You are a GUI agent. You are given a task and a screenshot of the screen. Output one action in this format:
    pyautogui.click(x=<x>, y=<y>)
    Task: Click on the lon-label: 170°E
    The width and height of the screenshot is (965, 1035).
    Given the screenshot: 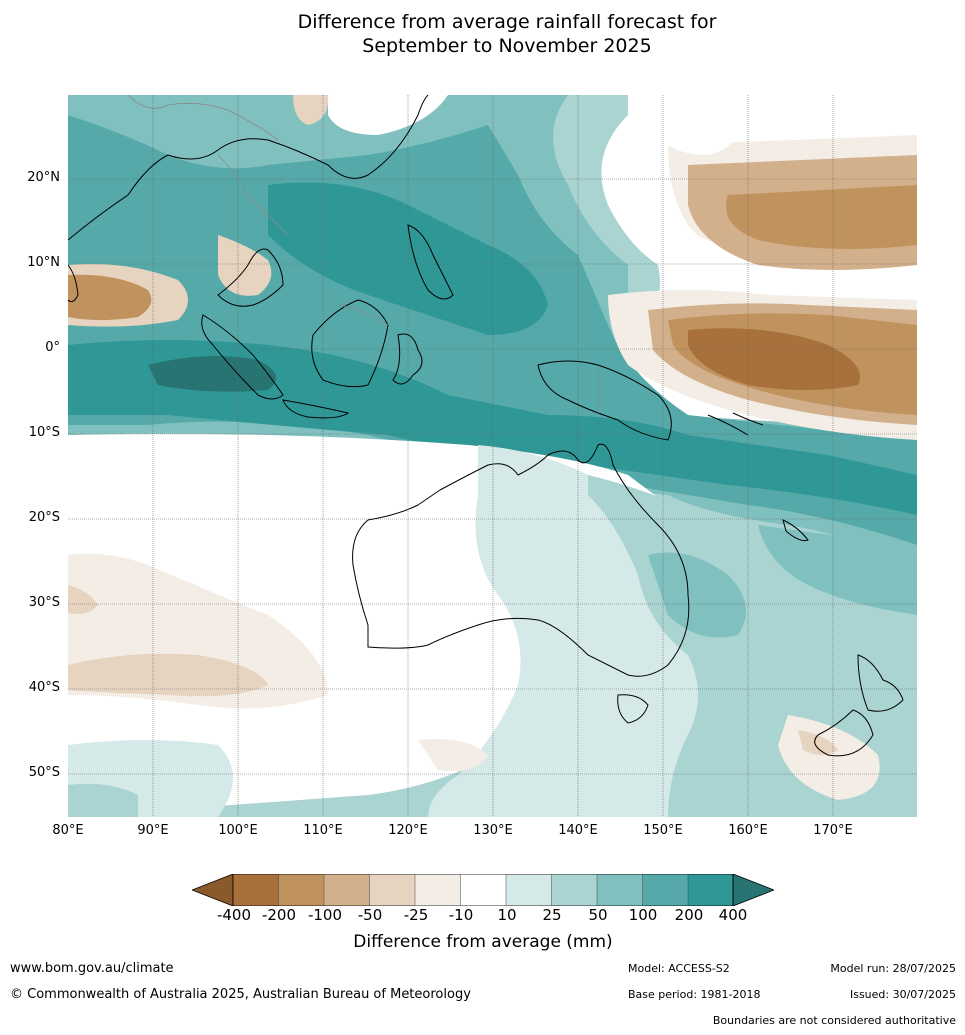 What is the action you would take?
    pyautogui.click(x=833, y=830)
    